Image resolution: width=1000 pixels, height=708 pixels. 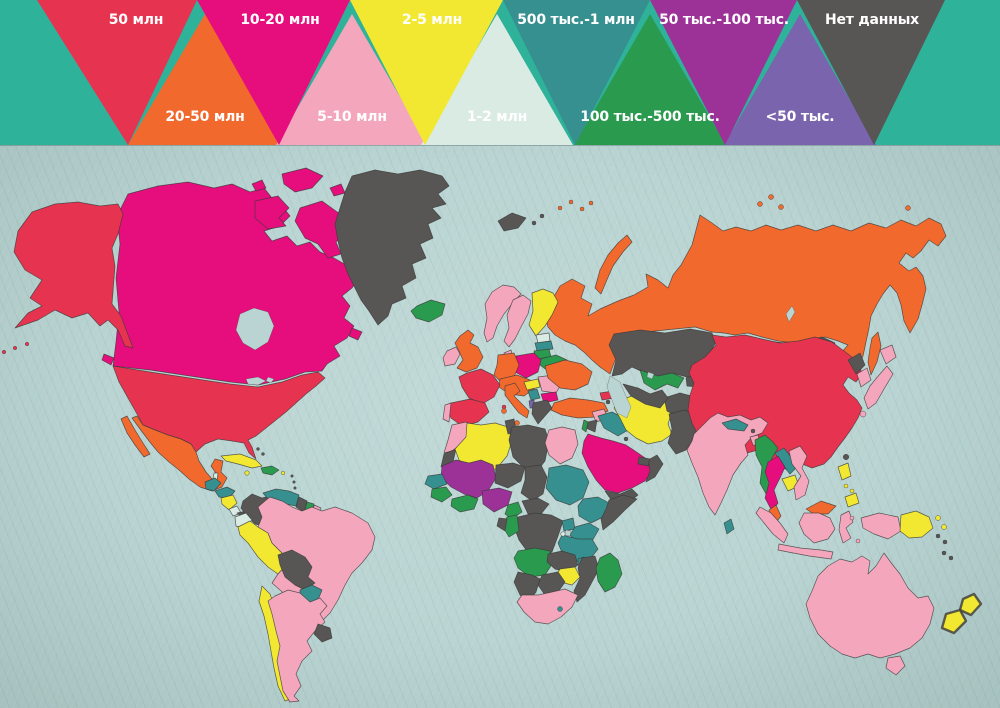 What do you see at coordinates (821, 507) in the screenshot?
I see `country-malaysia` at bounding box center [821, 507].